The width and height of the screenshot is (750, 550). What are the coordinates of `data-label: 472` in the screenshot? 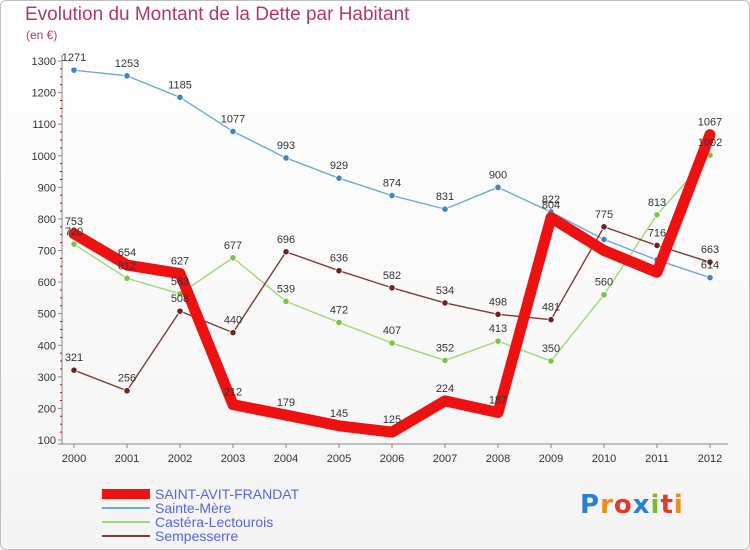 It's located at (339, 311).